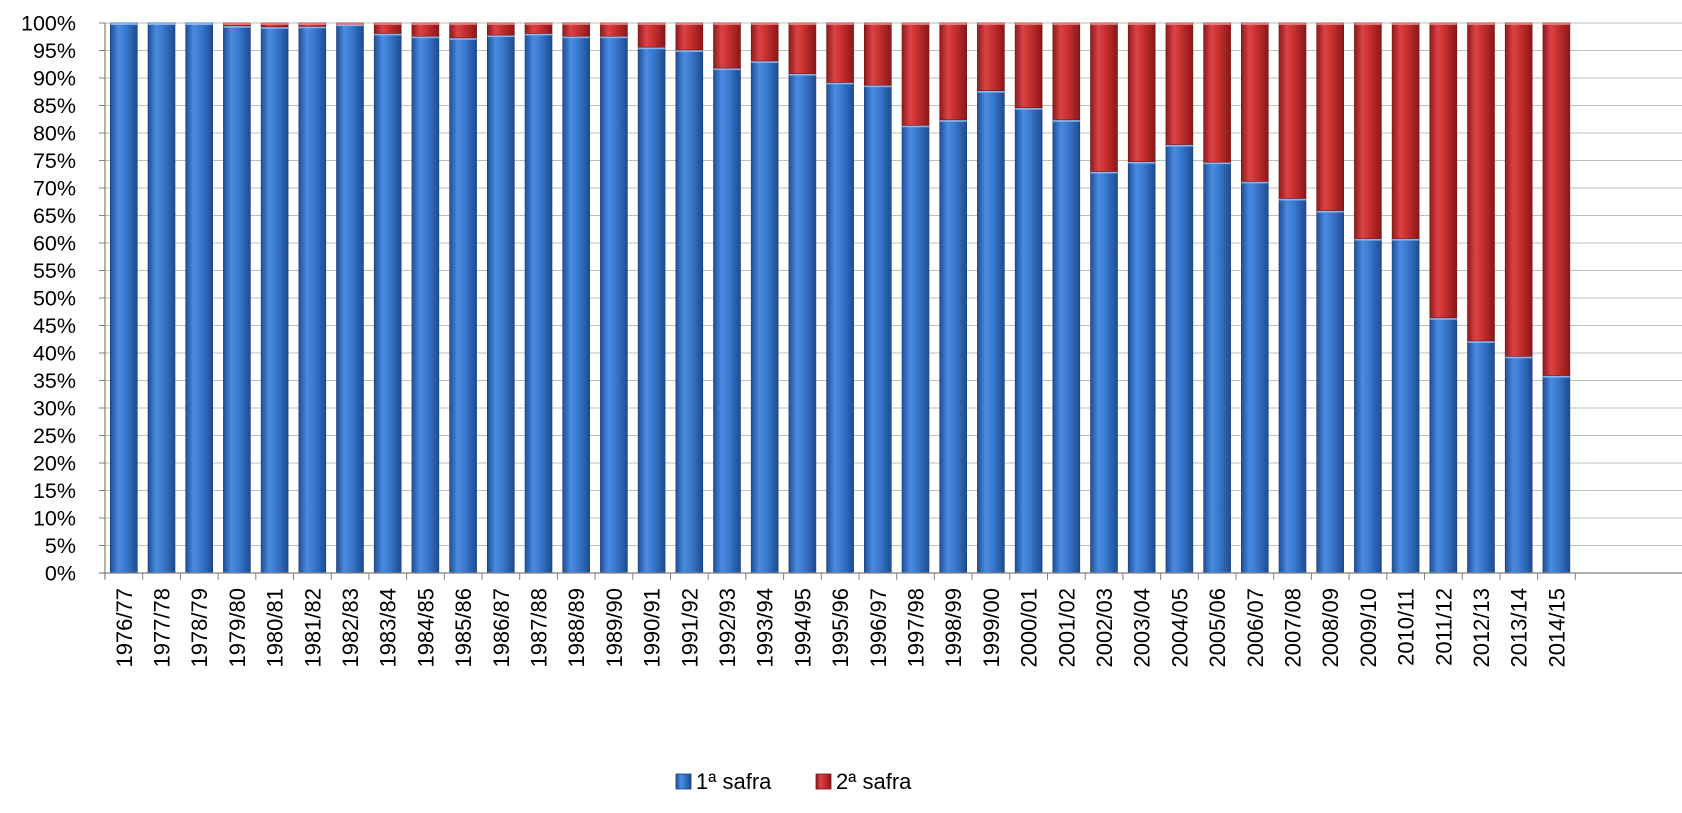  Describe the element at coordinates (54, 354) in the screenshot. I see `y-tick-label: 40%` at that location.